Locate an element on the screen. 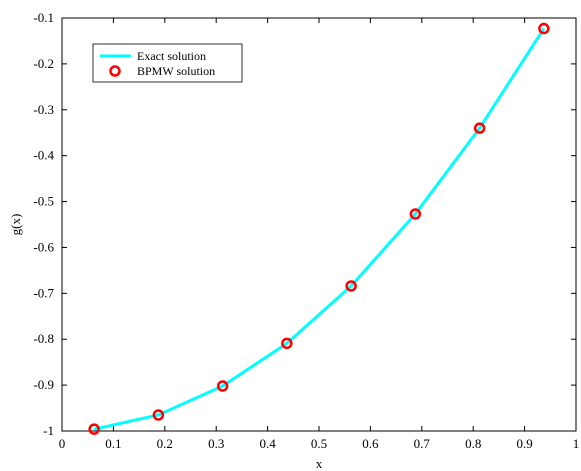  y-tick-label: -0.4 is located at coordinates (43, 155).